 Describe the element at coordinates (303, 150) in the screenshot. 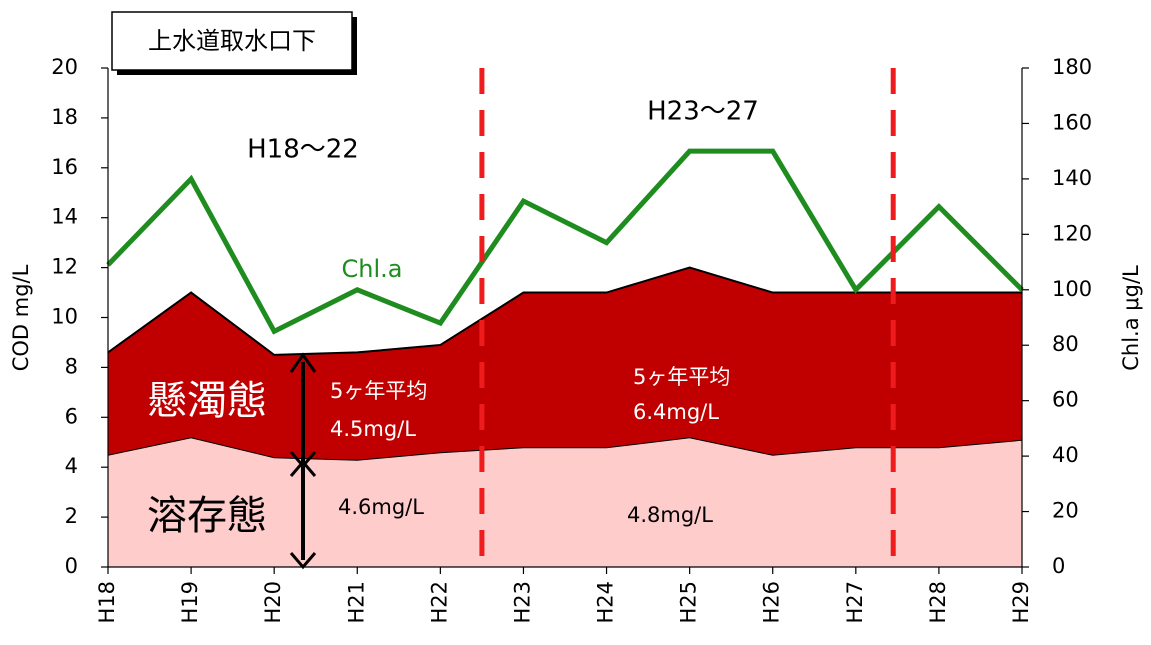

I see `annotation: H18〜22` at that location.